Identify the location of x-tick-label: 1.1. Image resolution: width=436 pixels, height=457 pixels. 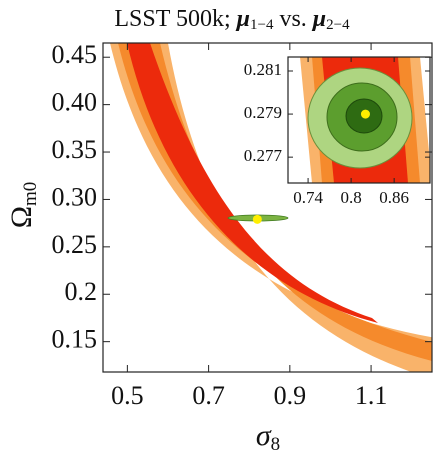
(371, 395).